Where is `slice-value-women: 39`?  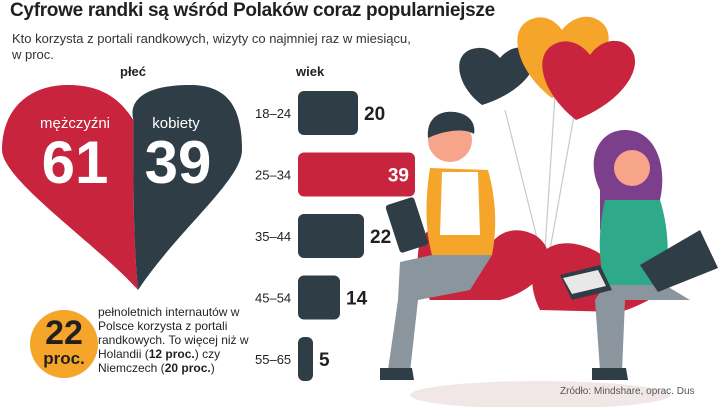 slice-value-women: 39 is located at coordinates (178, 162).